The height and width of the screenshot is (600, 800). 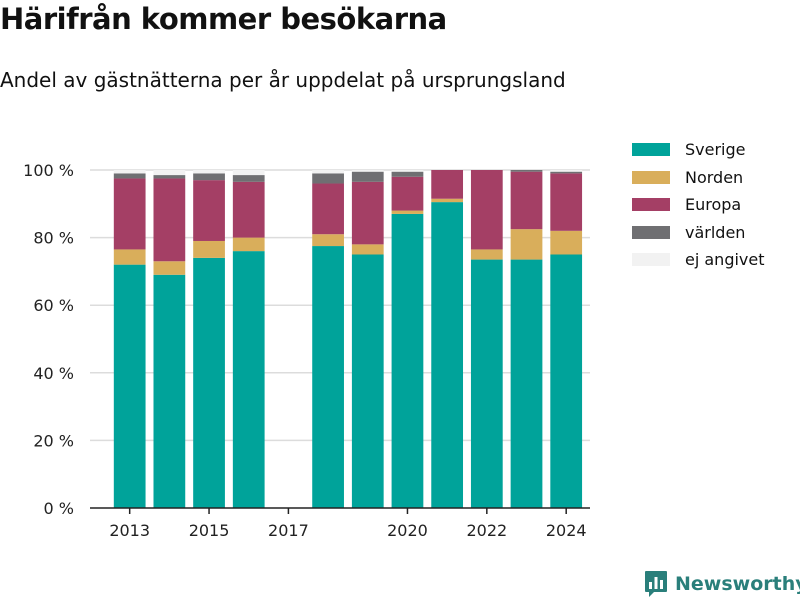 What do you see at coordinates (223, 19) in the screenshot?
I see `chart-title: Härifrån kommer besökarna` at bounding box center [223, 19].